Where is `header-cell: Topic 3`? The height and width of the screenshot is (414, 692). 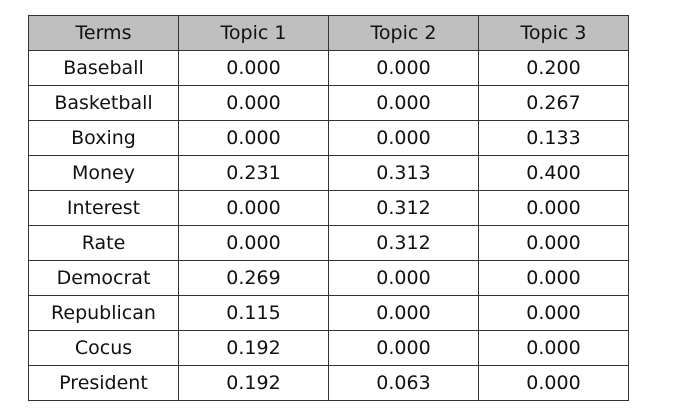
header-cell: Topic 3 is located at coordinates (553, 33).